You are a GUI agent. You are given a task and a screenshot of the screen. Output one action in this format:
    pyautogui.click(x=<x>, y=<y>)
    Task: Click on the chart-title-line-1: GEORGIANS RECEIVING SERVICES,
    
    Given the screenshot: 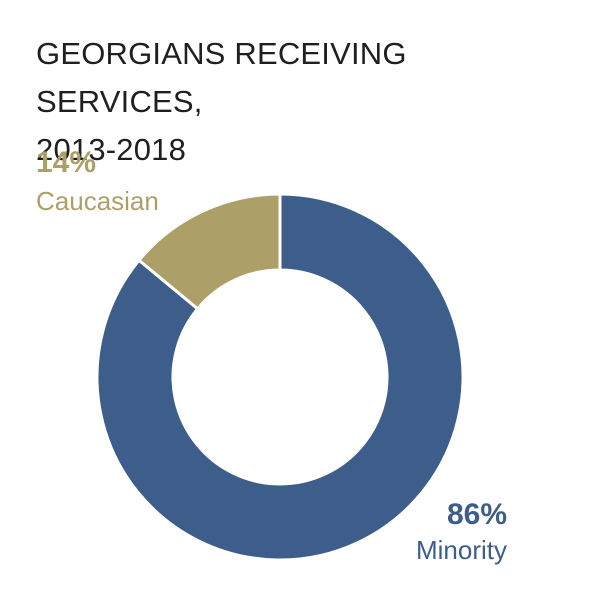 What is the action you would take?
    pyautogui.click(x=221, y=77)
    